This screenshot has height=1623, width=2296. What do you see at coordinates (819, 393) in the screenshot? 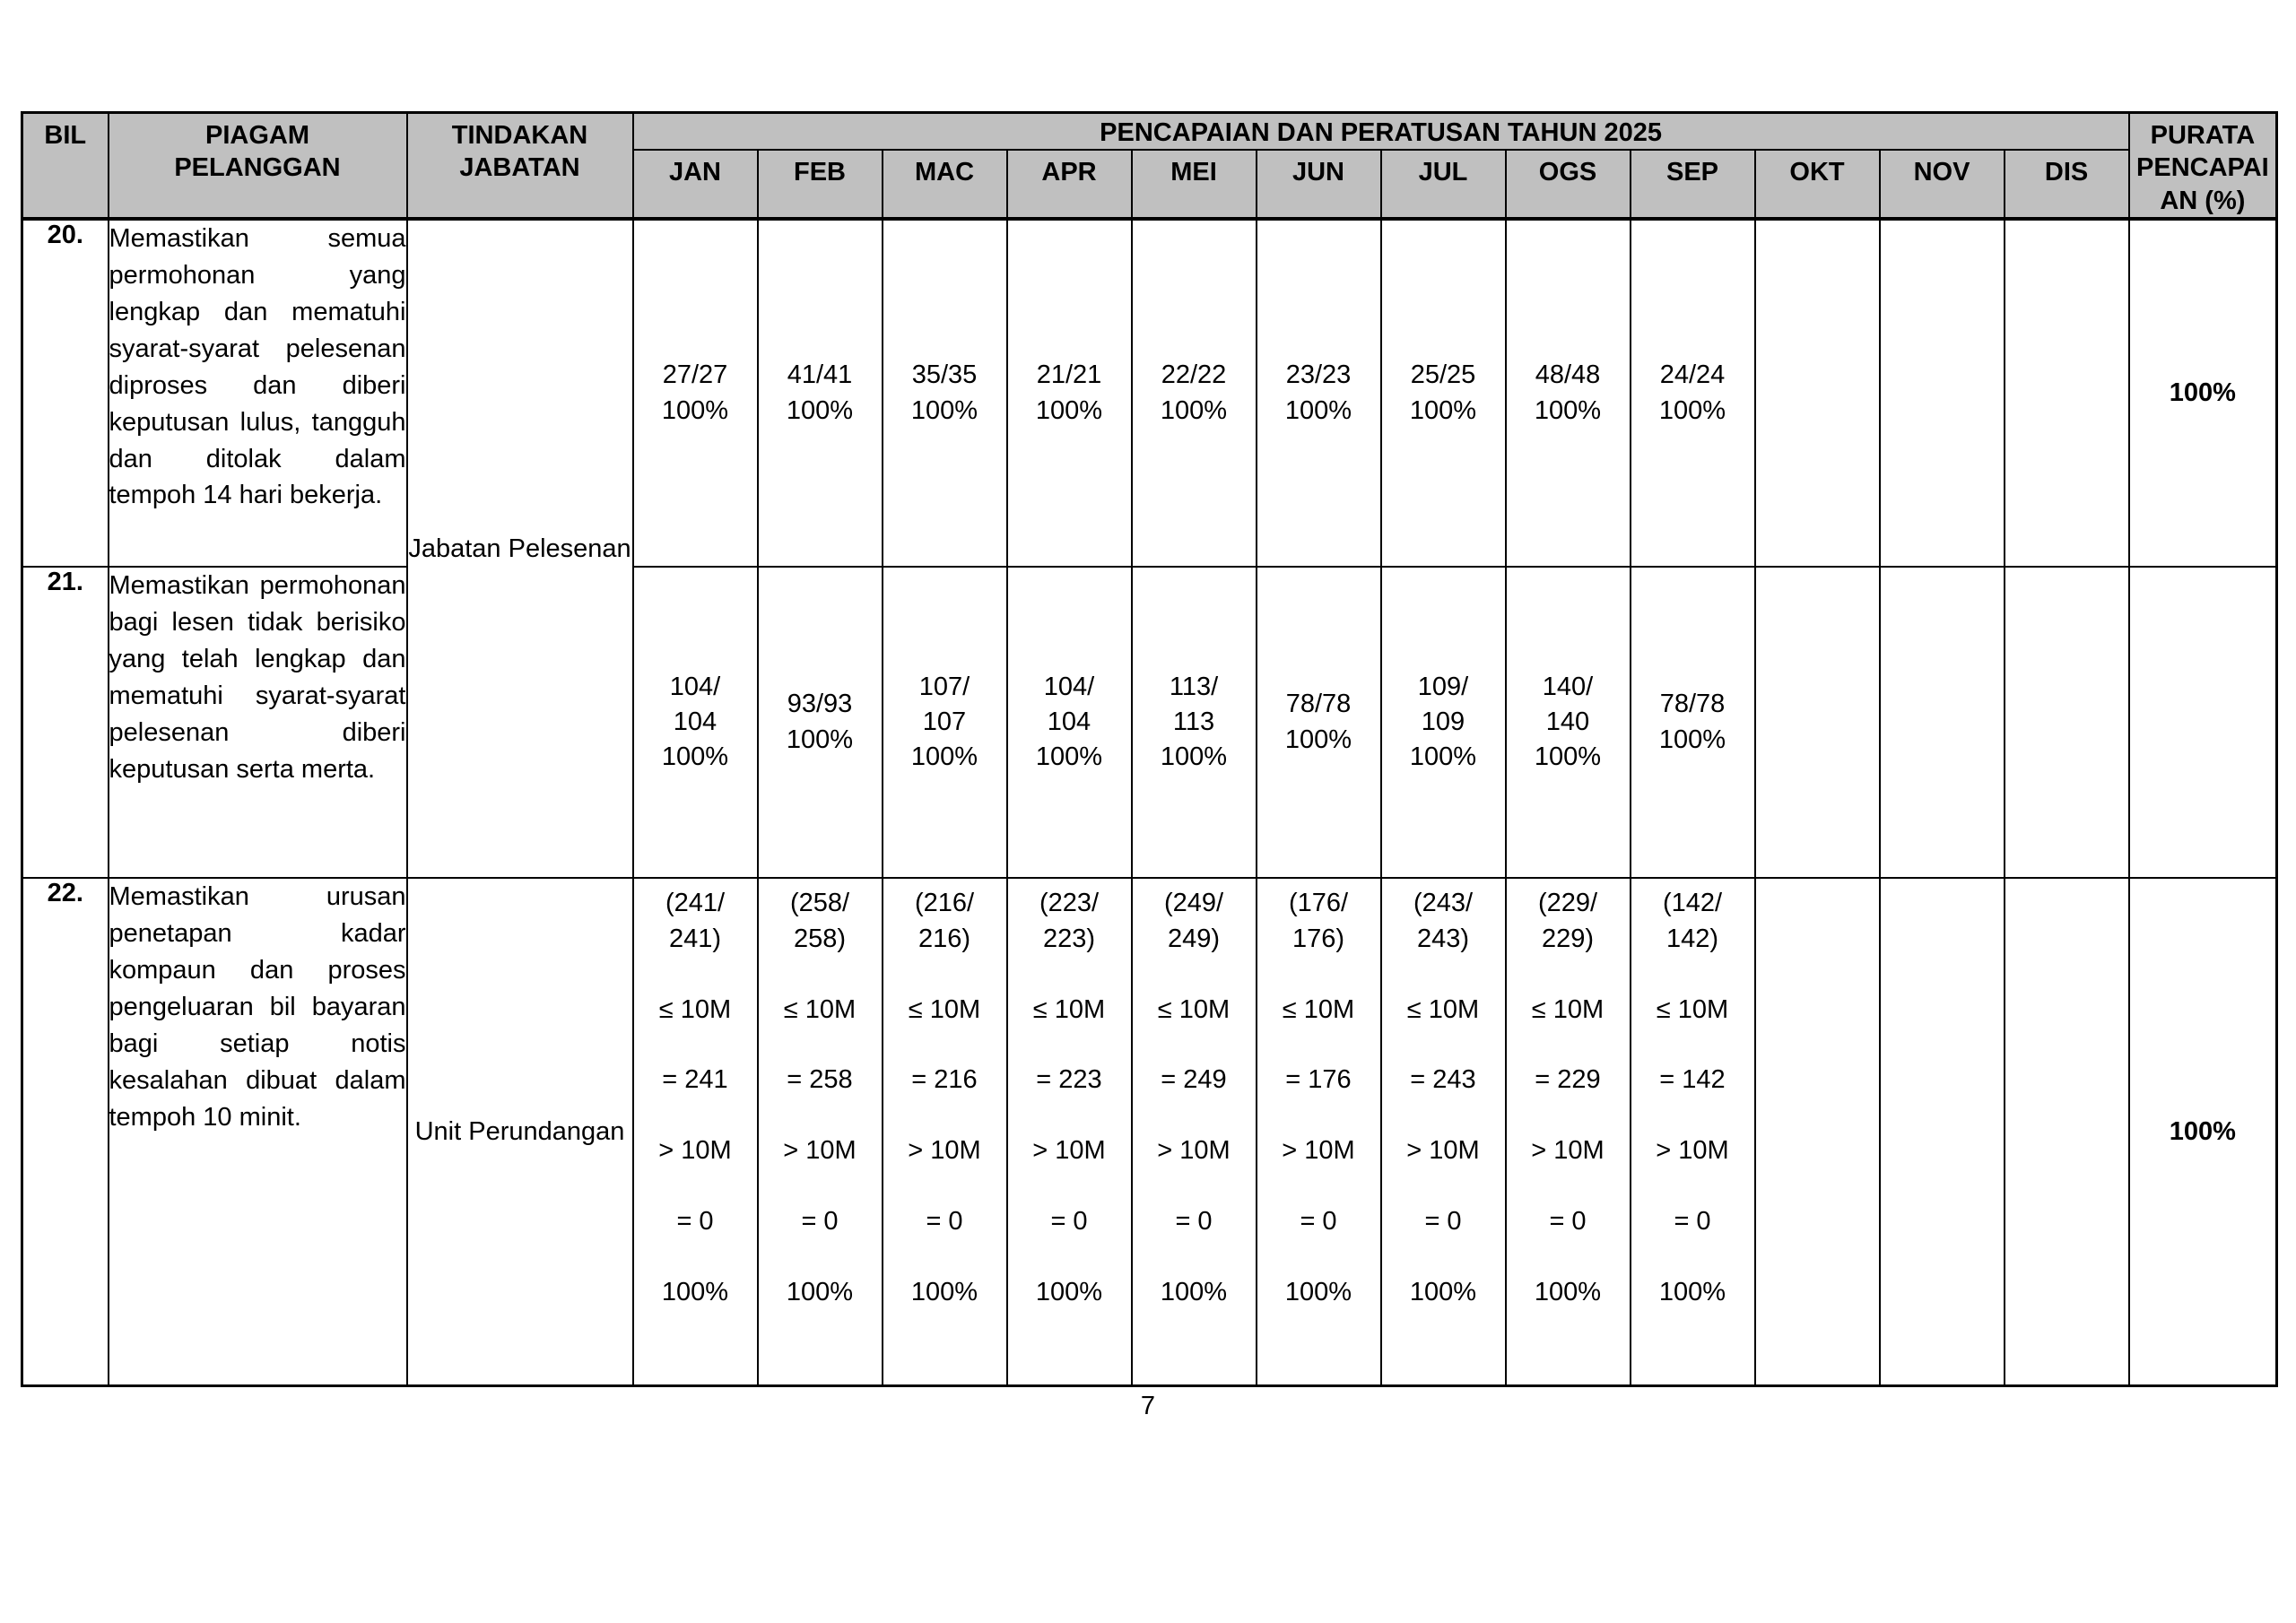
I see `month-data-cell: 41/41 100%` at bounding box center [819, 393].